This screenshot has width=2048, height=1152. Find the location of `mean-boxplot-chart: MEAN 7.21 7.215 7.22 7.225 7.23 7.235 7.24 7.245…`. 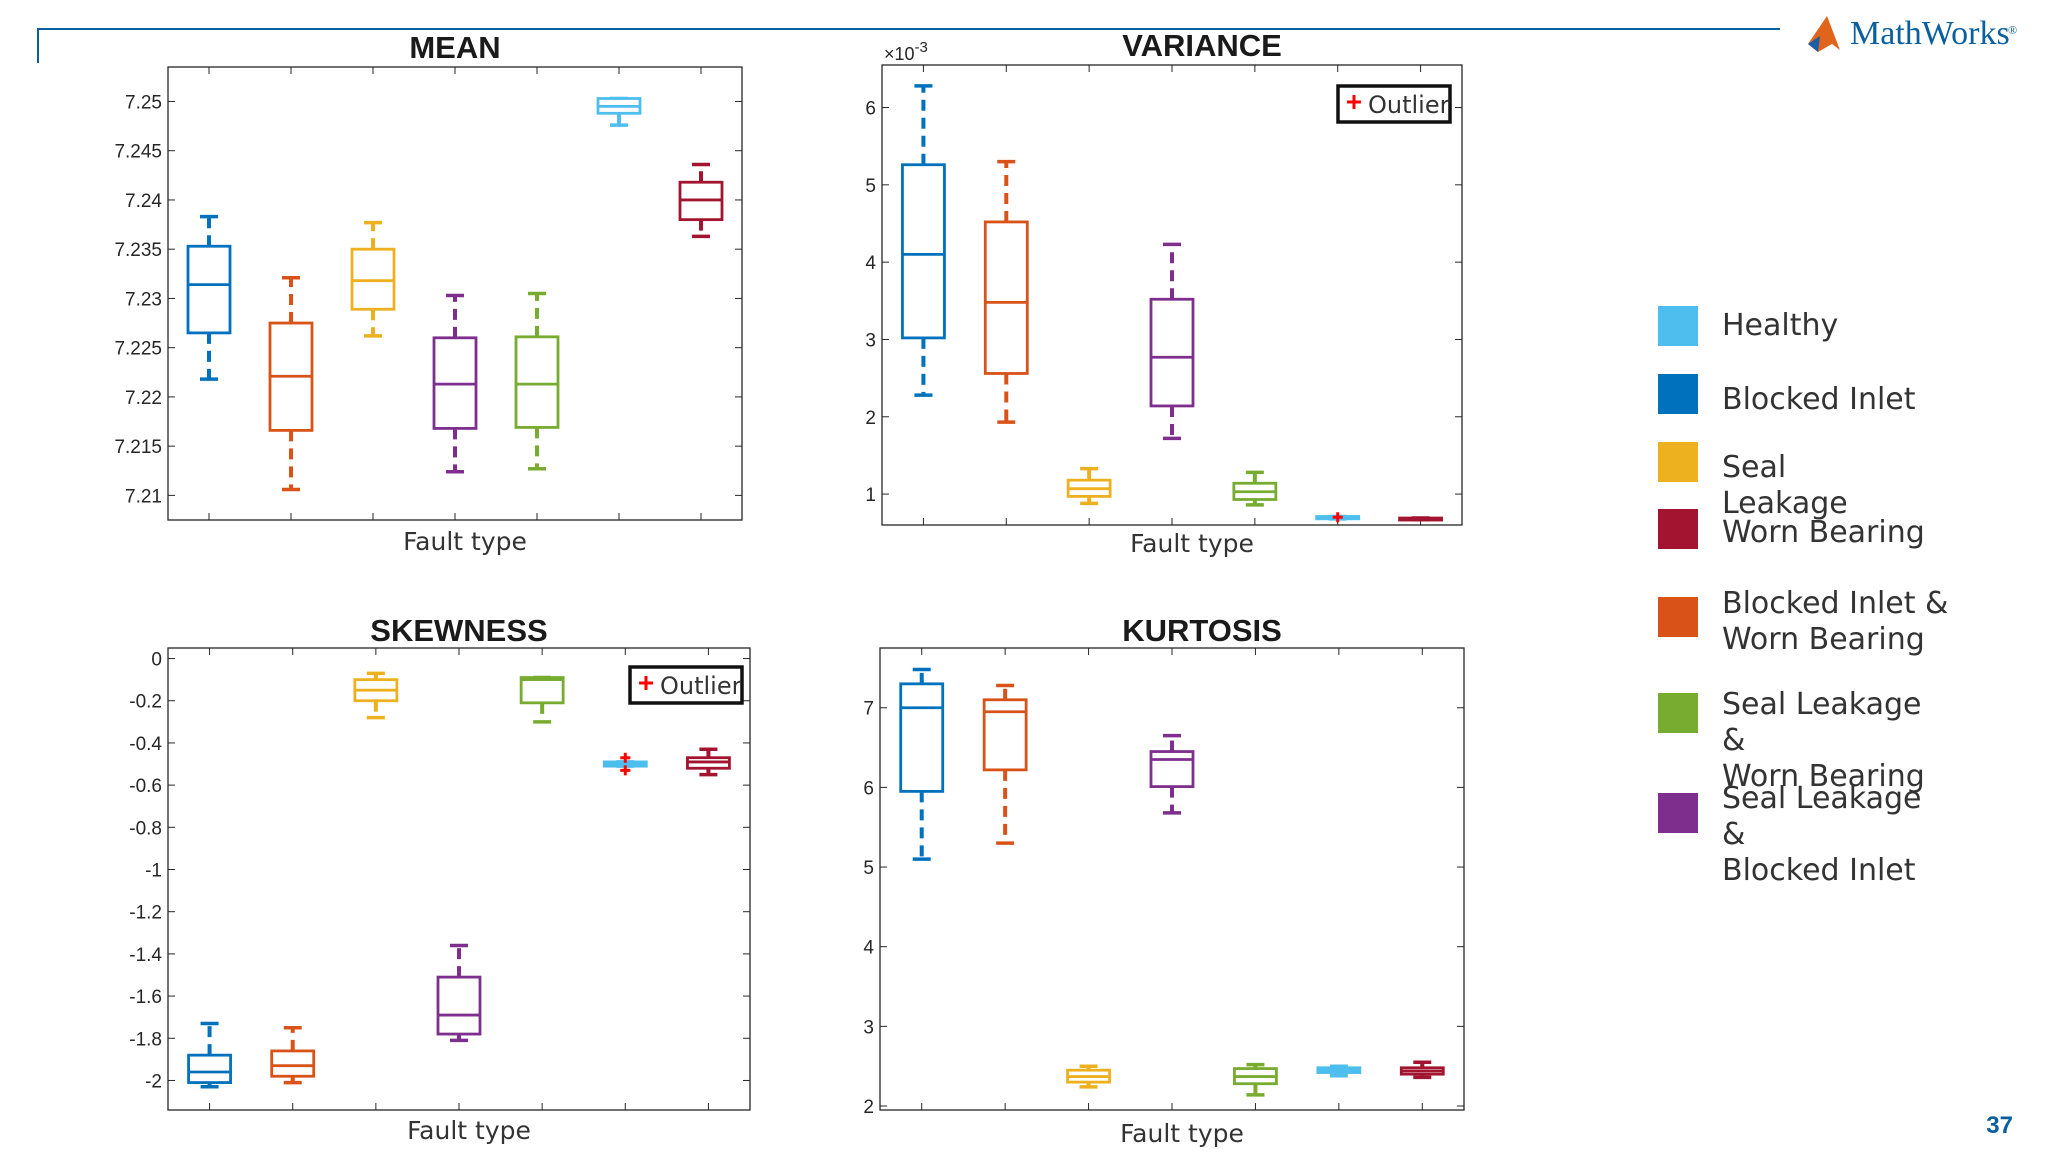

mean-boxplot-chart: MEAN 7.21 7.215 7.22 7.225 7.23 7.235 7.24 7.245… is located at coordinates (428, 293).